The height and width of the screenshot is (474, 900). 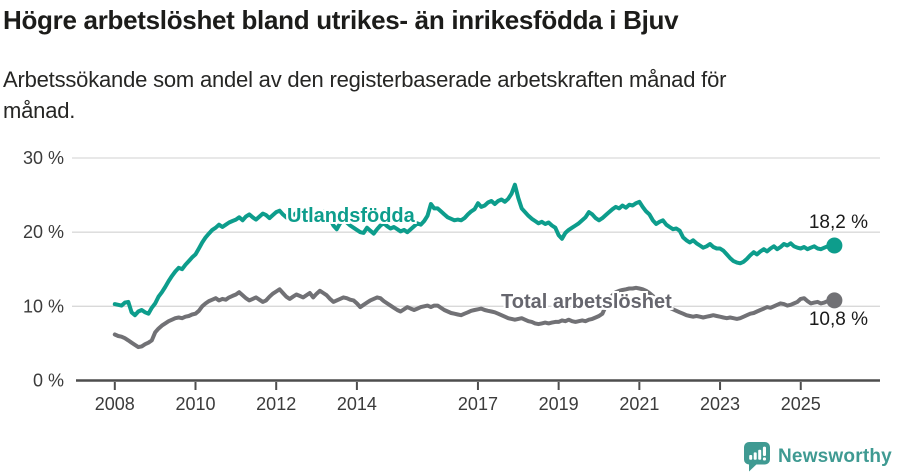 What do you see at coordinates (276, 404) in the screenshot?
I see `x-axis-tick-label: 2012` at bounding box center [276, 404].